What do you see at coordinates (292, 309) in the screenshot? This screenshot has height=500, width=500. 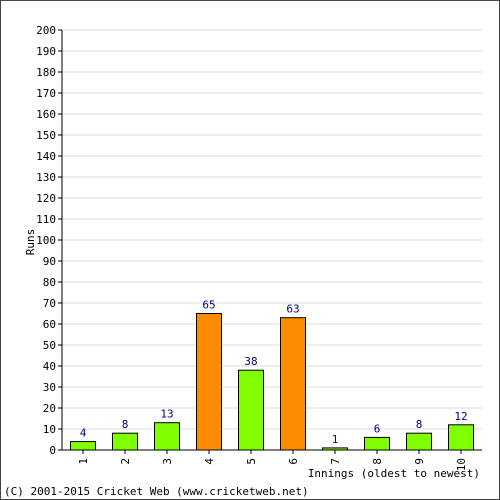 I see `bar-value-label: 63` at bounding box center [292, 309].